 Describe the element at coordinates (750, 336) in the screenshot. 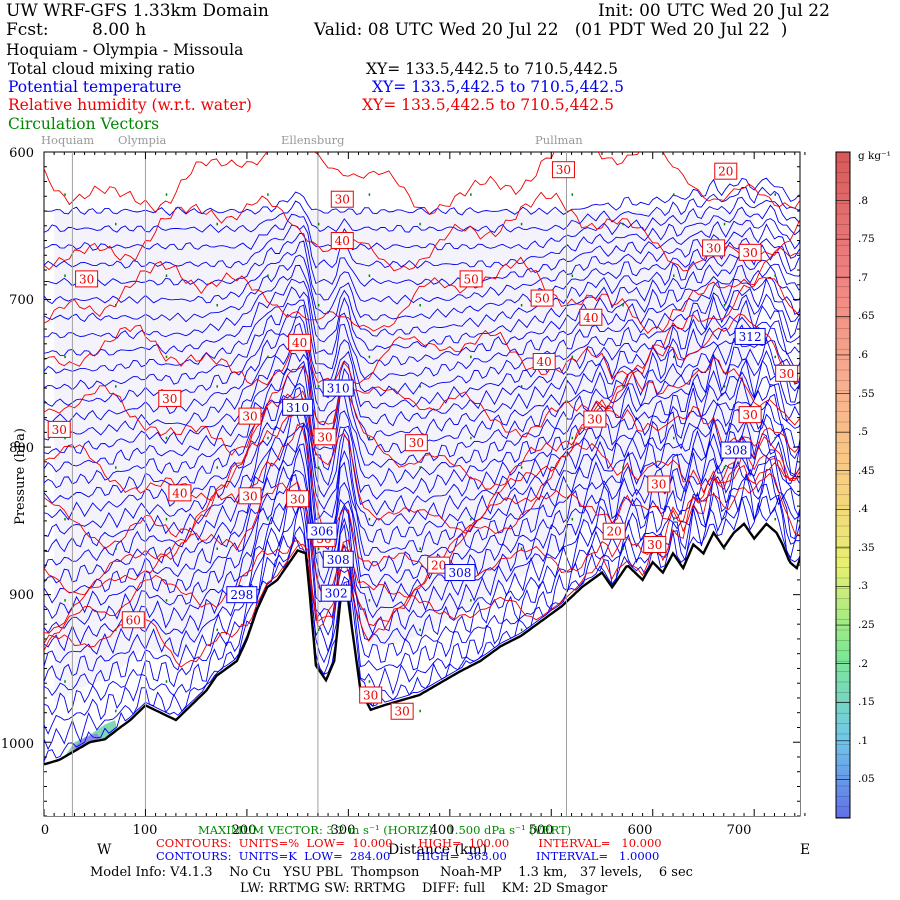

I see `theta-contour-label: 312` at that location.